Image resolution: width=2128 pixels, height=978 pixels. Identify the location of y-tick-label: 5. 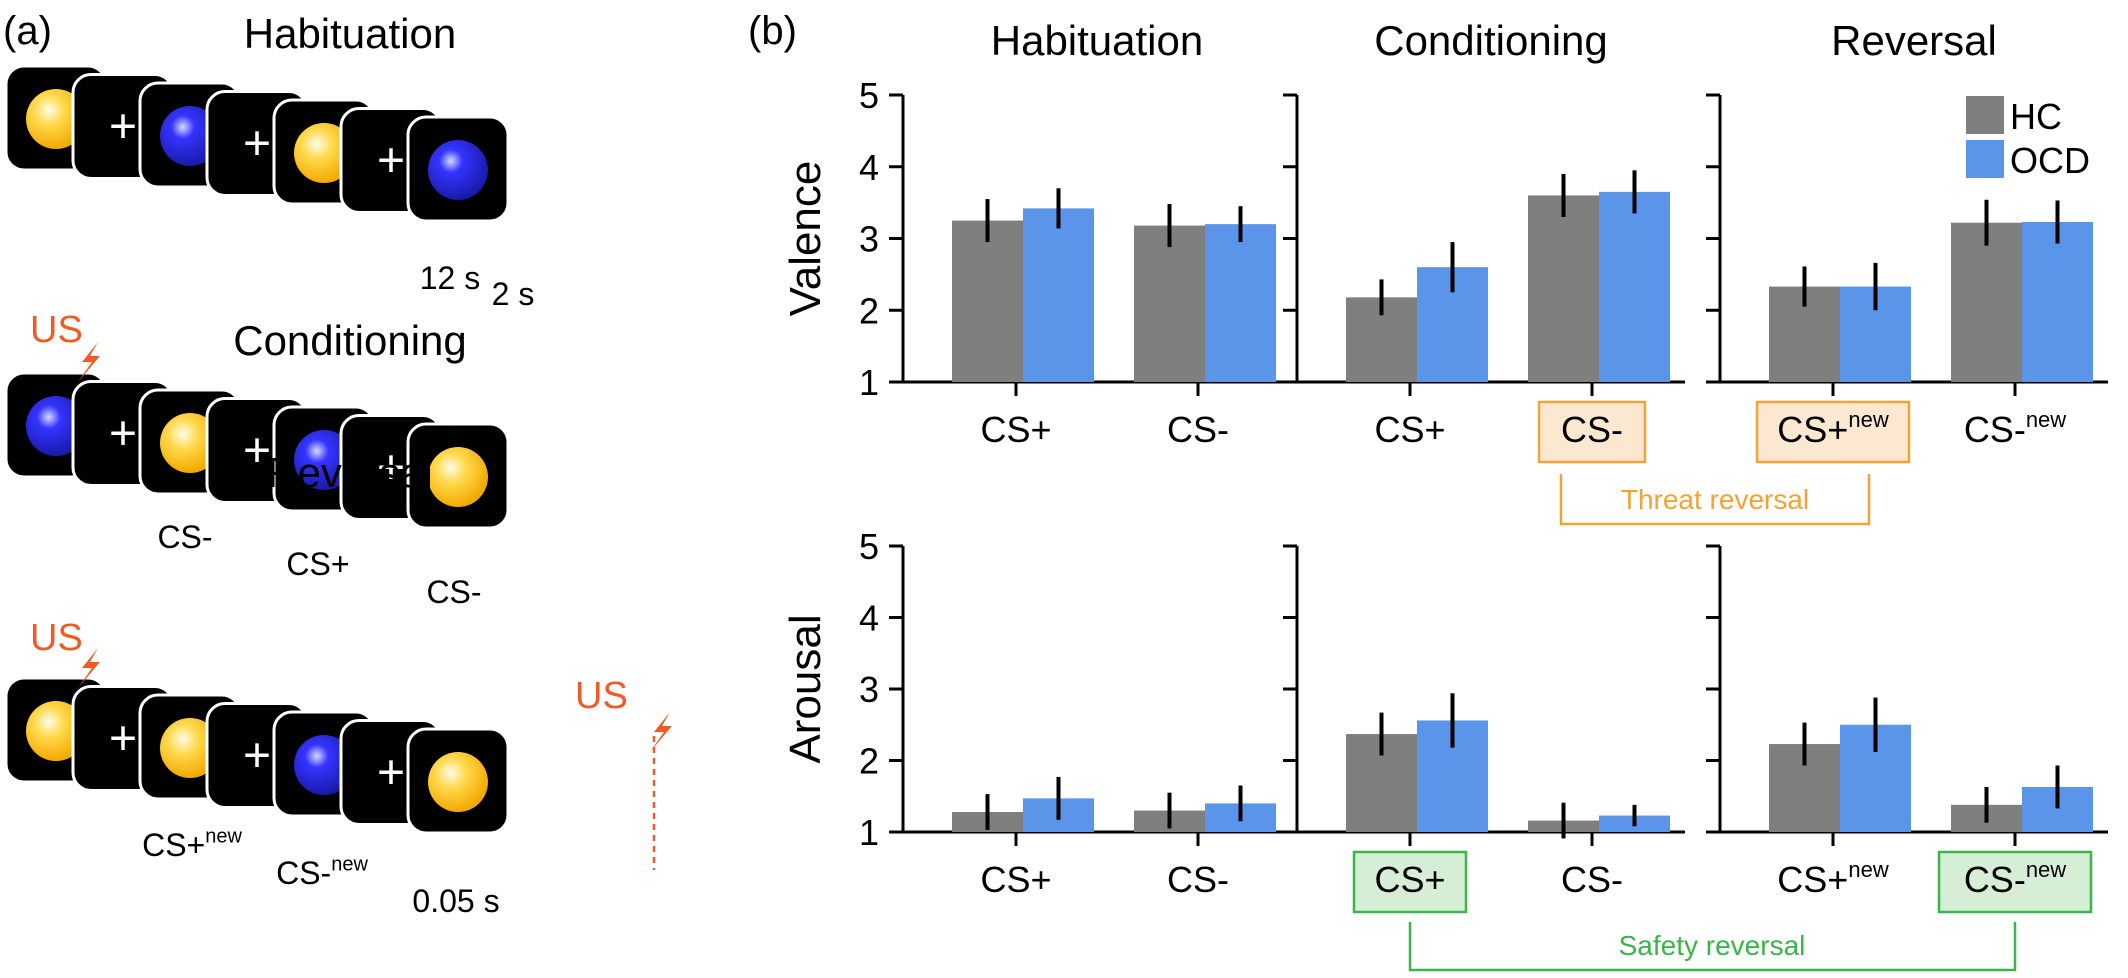
(869, 546).